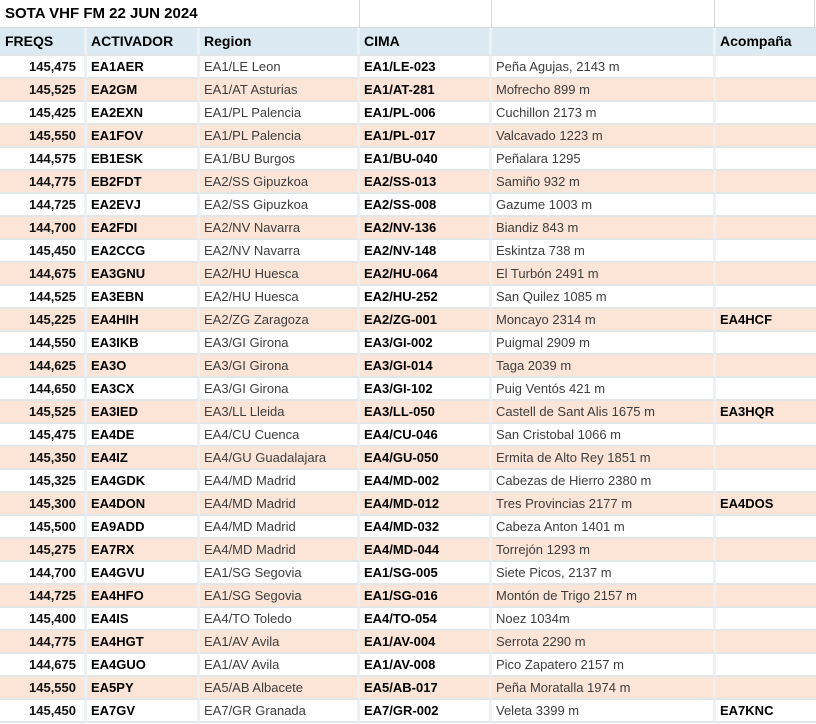 This screenshot has height=724, width=816. What do you see at coordinates (426, 458) in the screenshot?
I see `cima-cell: EA4/GU-050` at bounding box center [426, 458].